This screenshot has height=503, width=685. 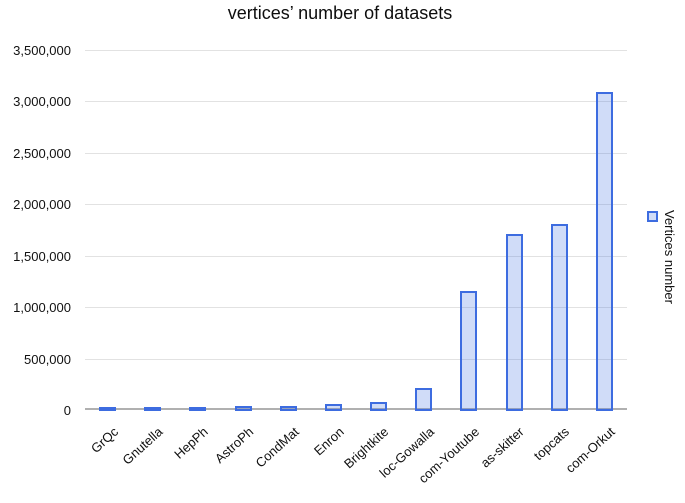 I want to click on x-tick-label: as-skitter, so click(x=502, y=447).